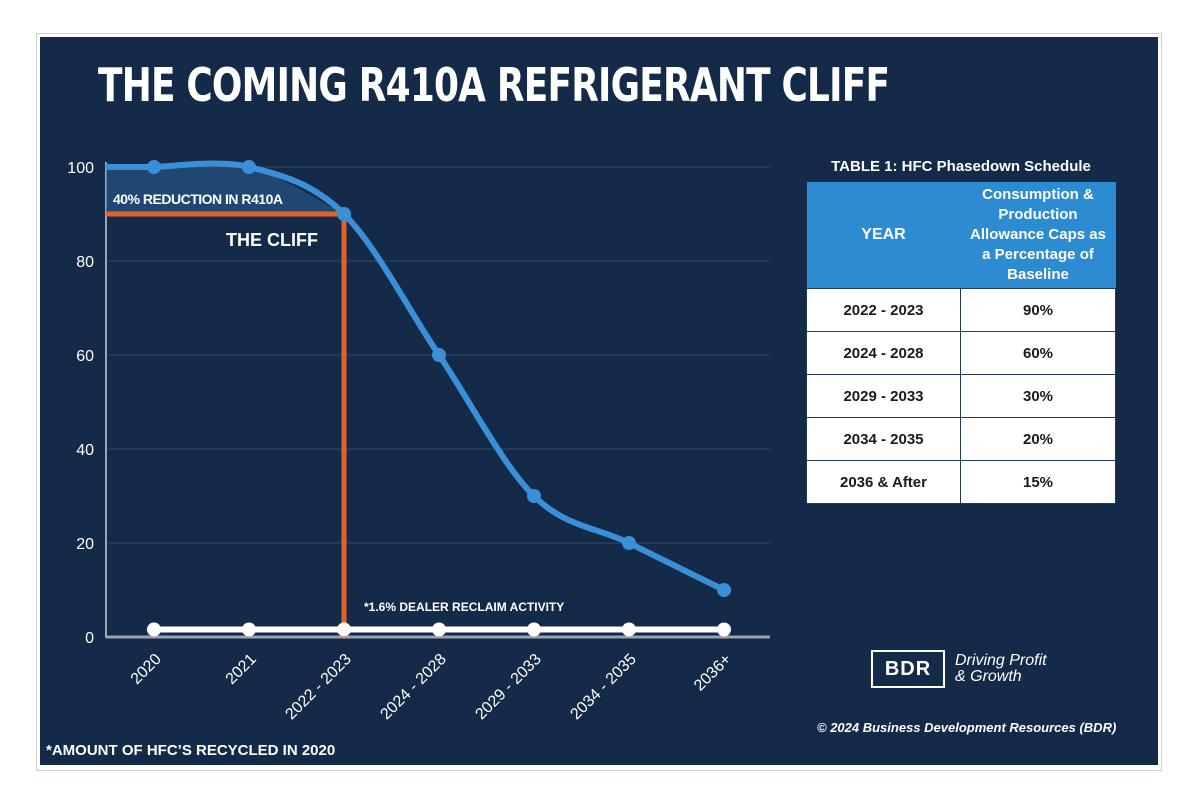 This screenshot has width=1200, height=800. I want to click on table-row: 2024 - 2028 60%, so click(961, 353).